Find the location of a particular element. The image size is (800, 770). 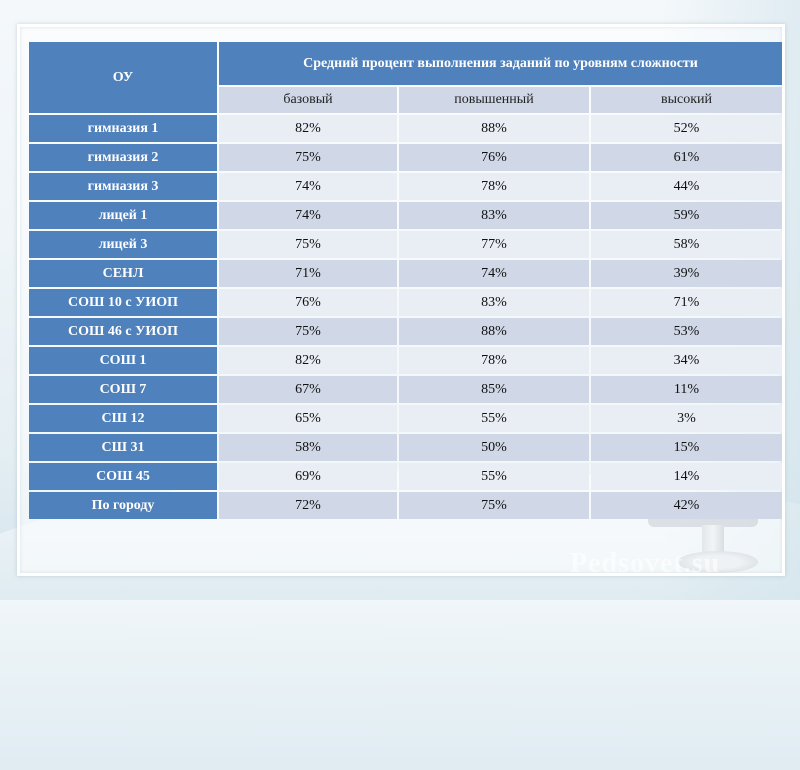

row-label: лицей 1 is located at coordinates (123, 215).